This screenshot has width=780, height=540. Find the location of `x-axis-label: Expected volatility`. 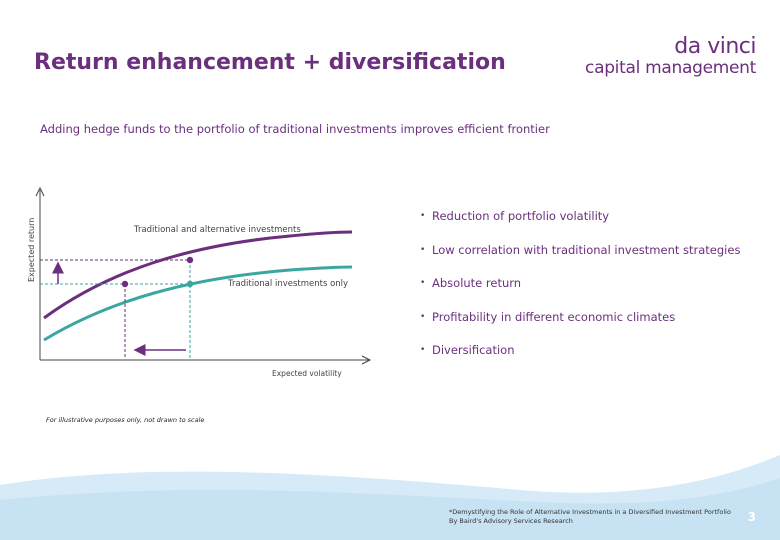

x-axis-label: Expected volatility is located at coordinates (307, 373).